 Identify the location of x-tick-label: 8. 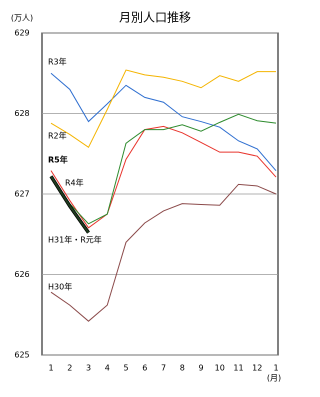
(182, 368).